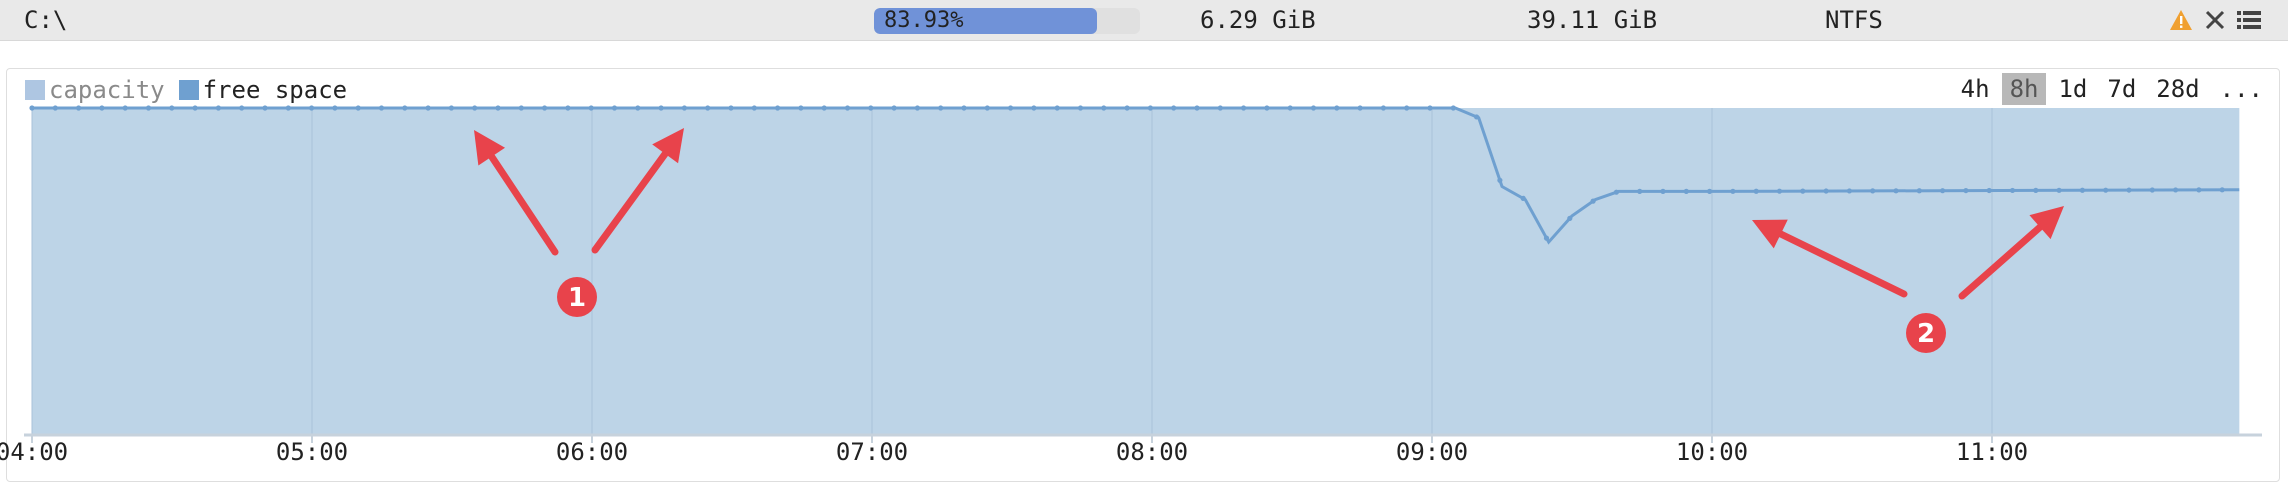  I want to click on x-tick-label: 06:00, so click(592, 452).